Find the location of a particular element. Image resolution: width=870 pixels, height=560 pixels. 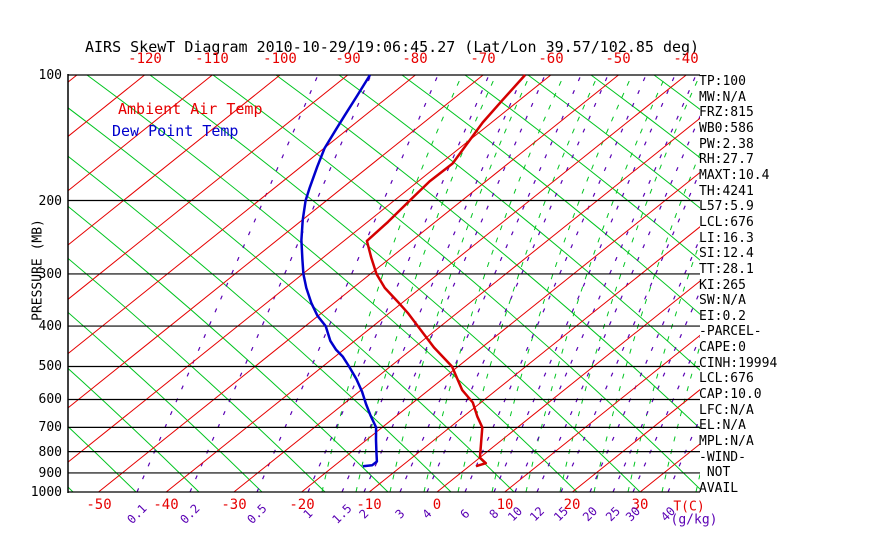

stat-line: SI:12.4 is located at coordinates (726, 254).